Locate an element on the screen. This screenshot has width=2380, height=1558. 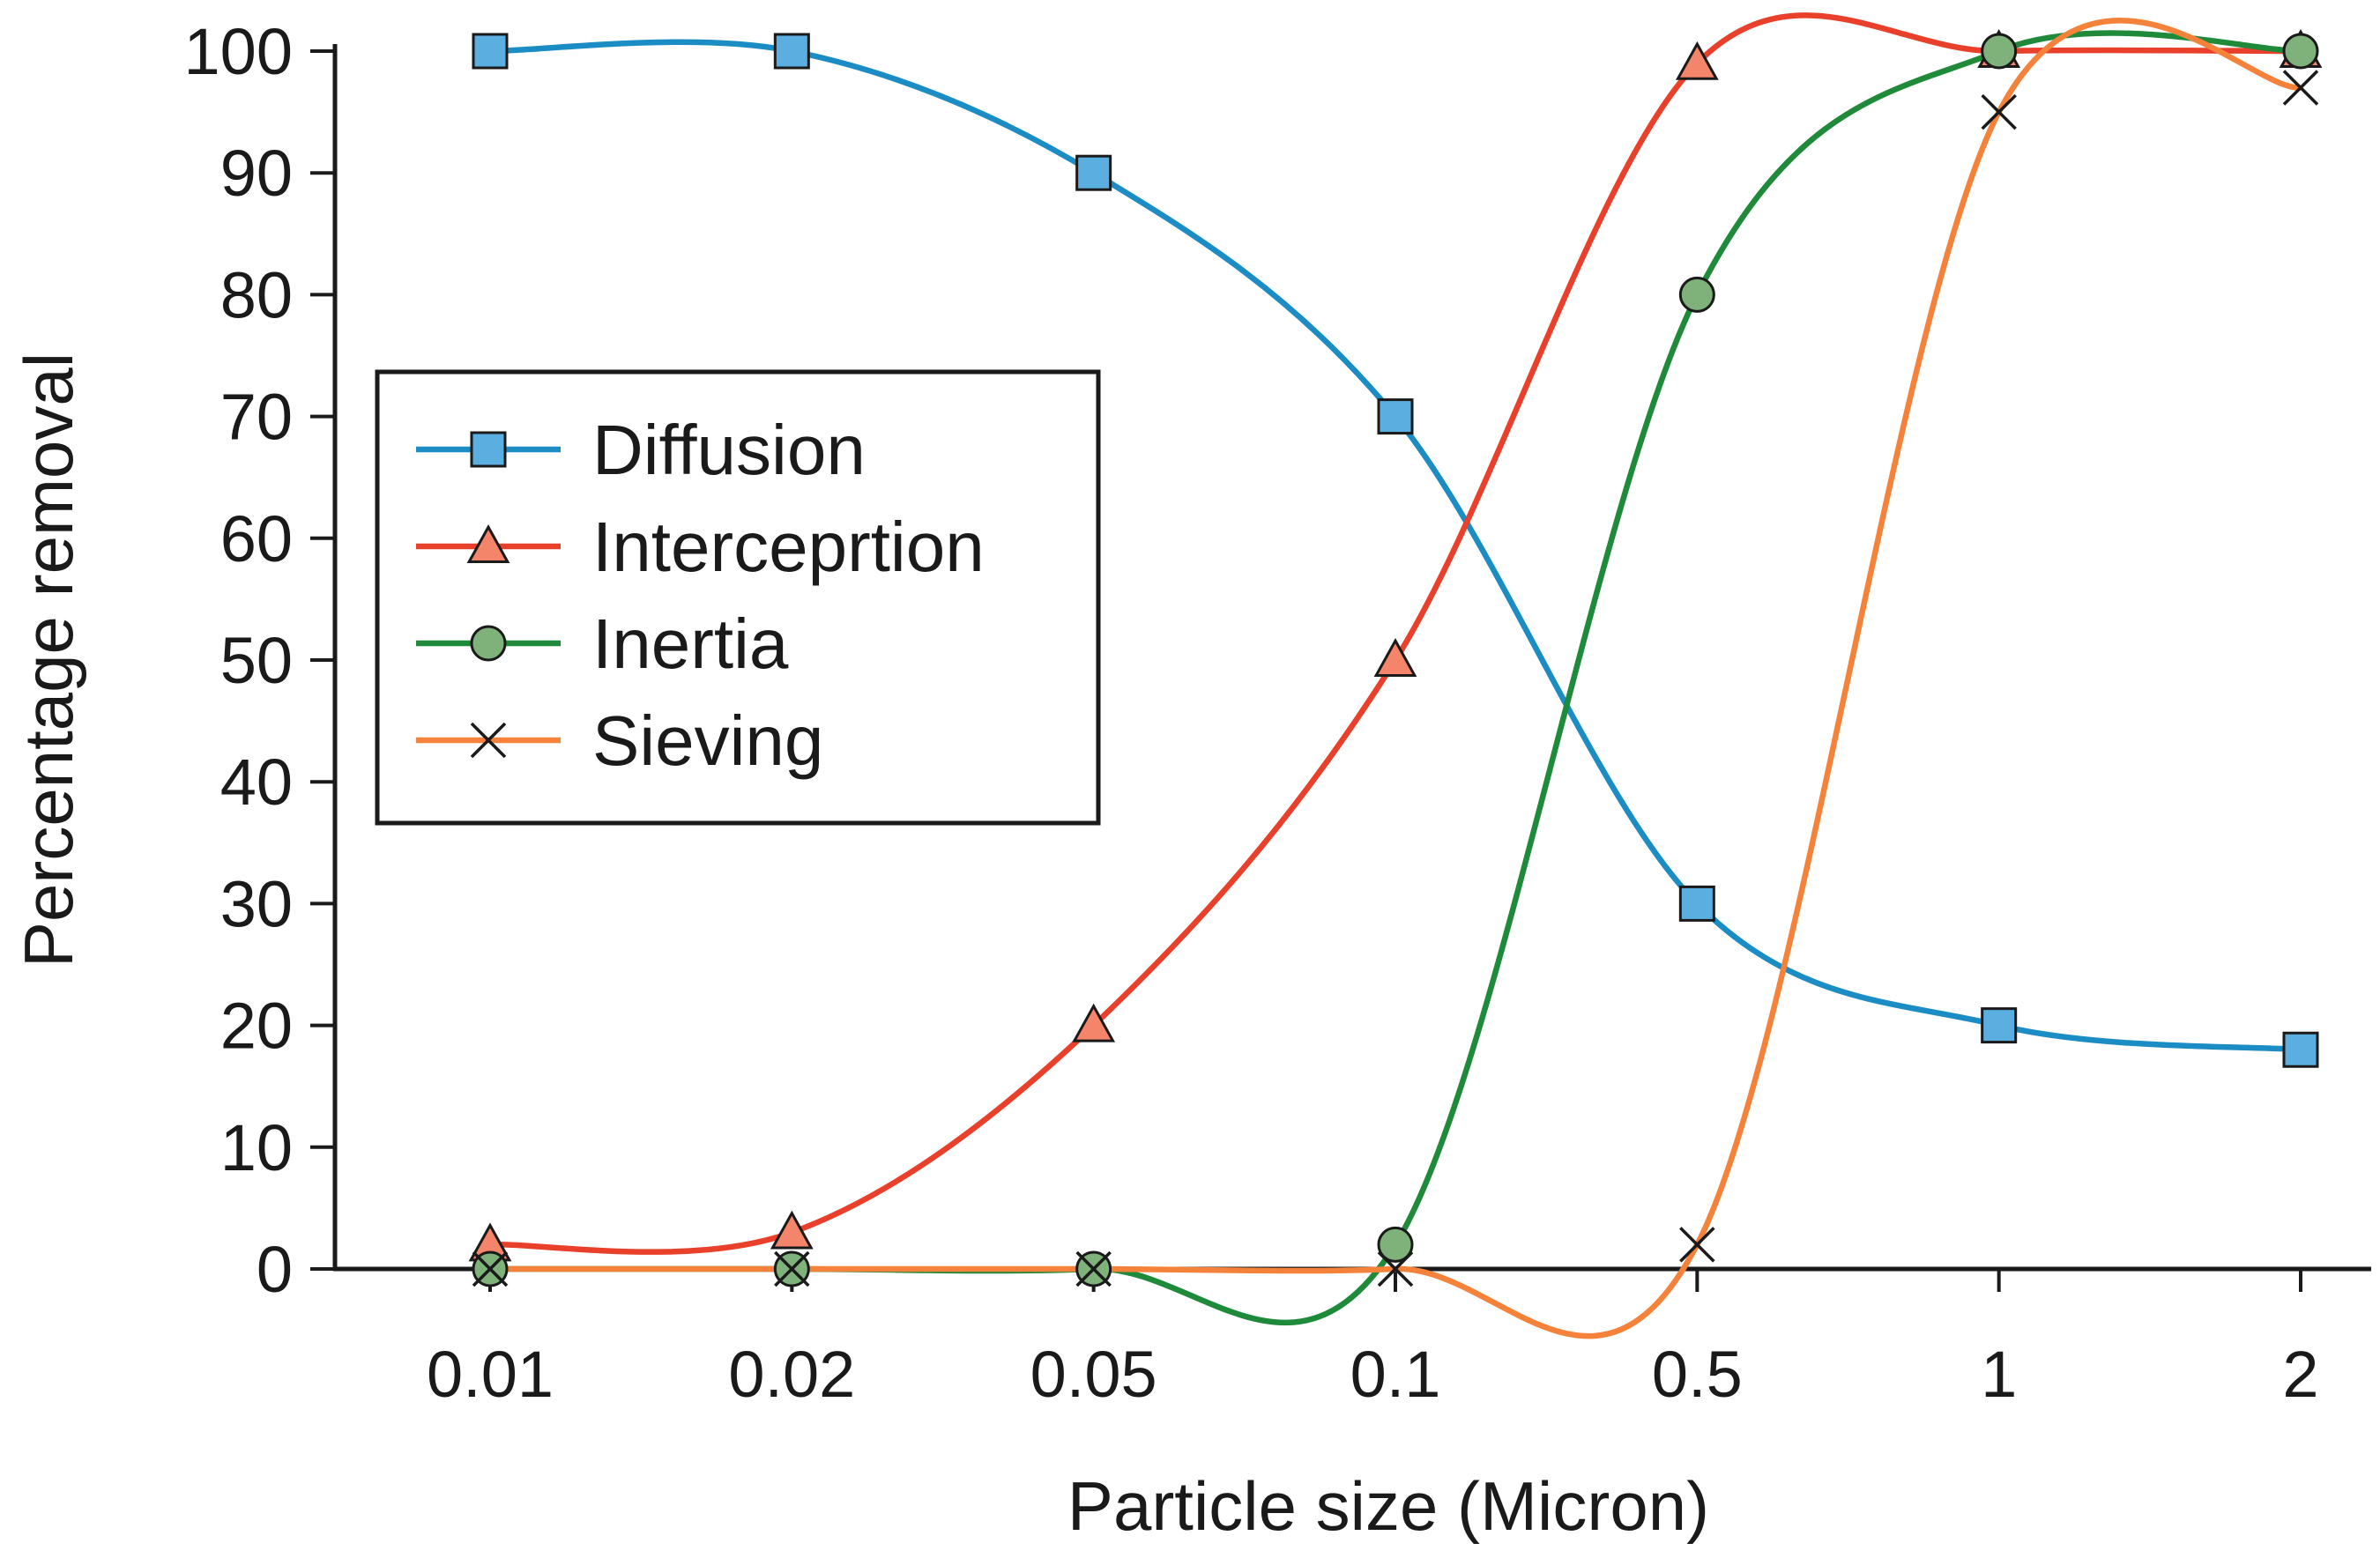
legend-marker-diffusion is located at coordinates (488, 449).